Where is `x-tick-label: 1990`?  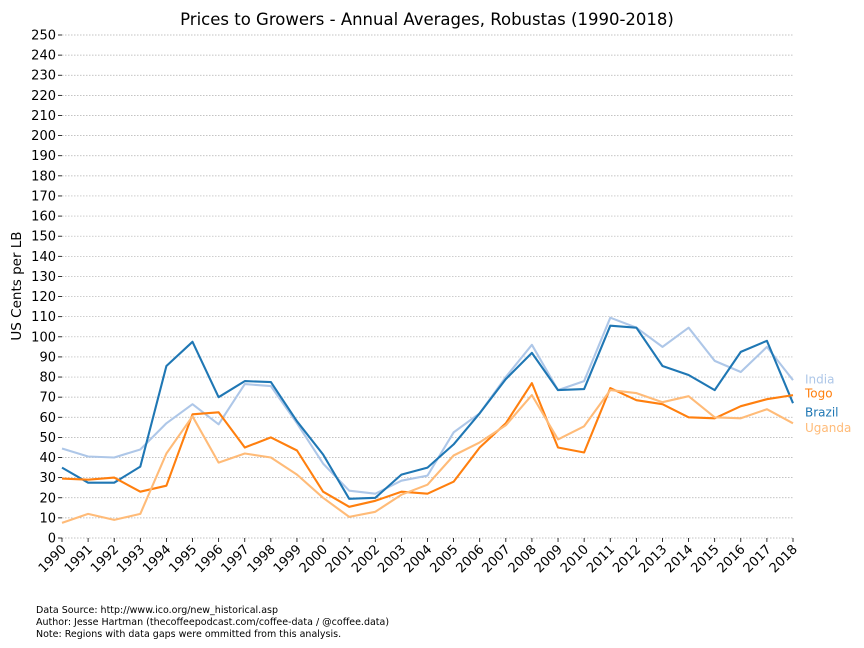
x-tick-label: 1990 is located at coordinates (53, 559).